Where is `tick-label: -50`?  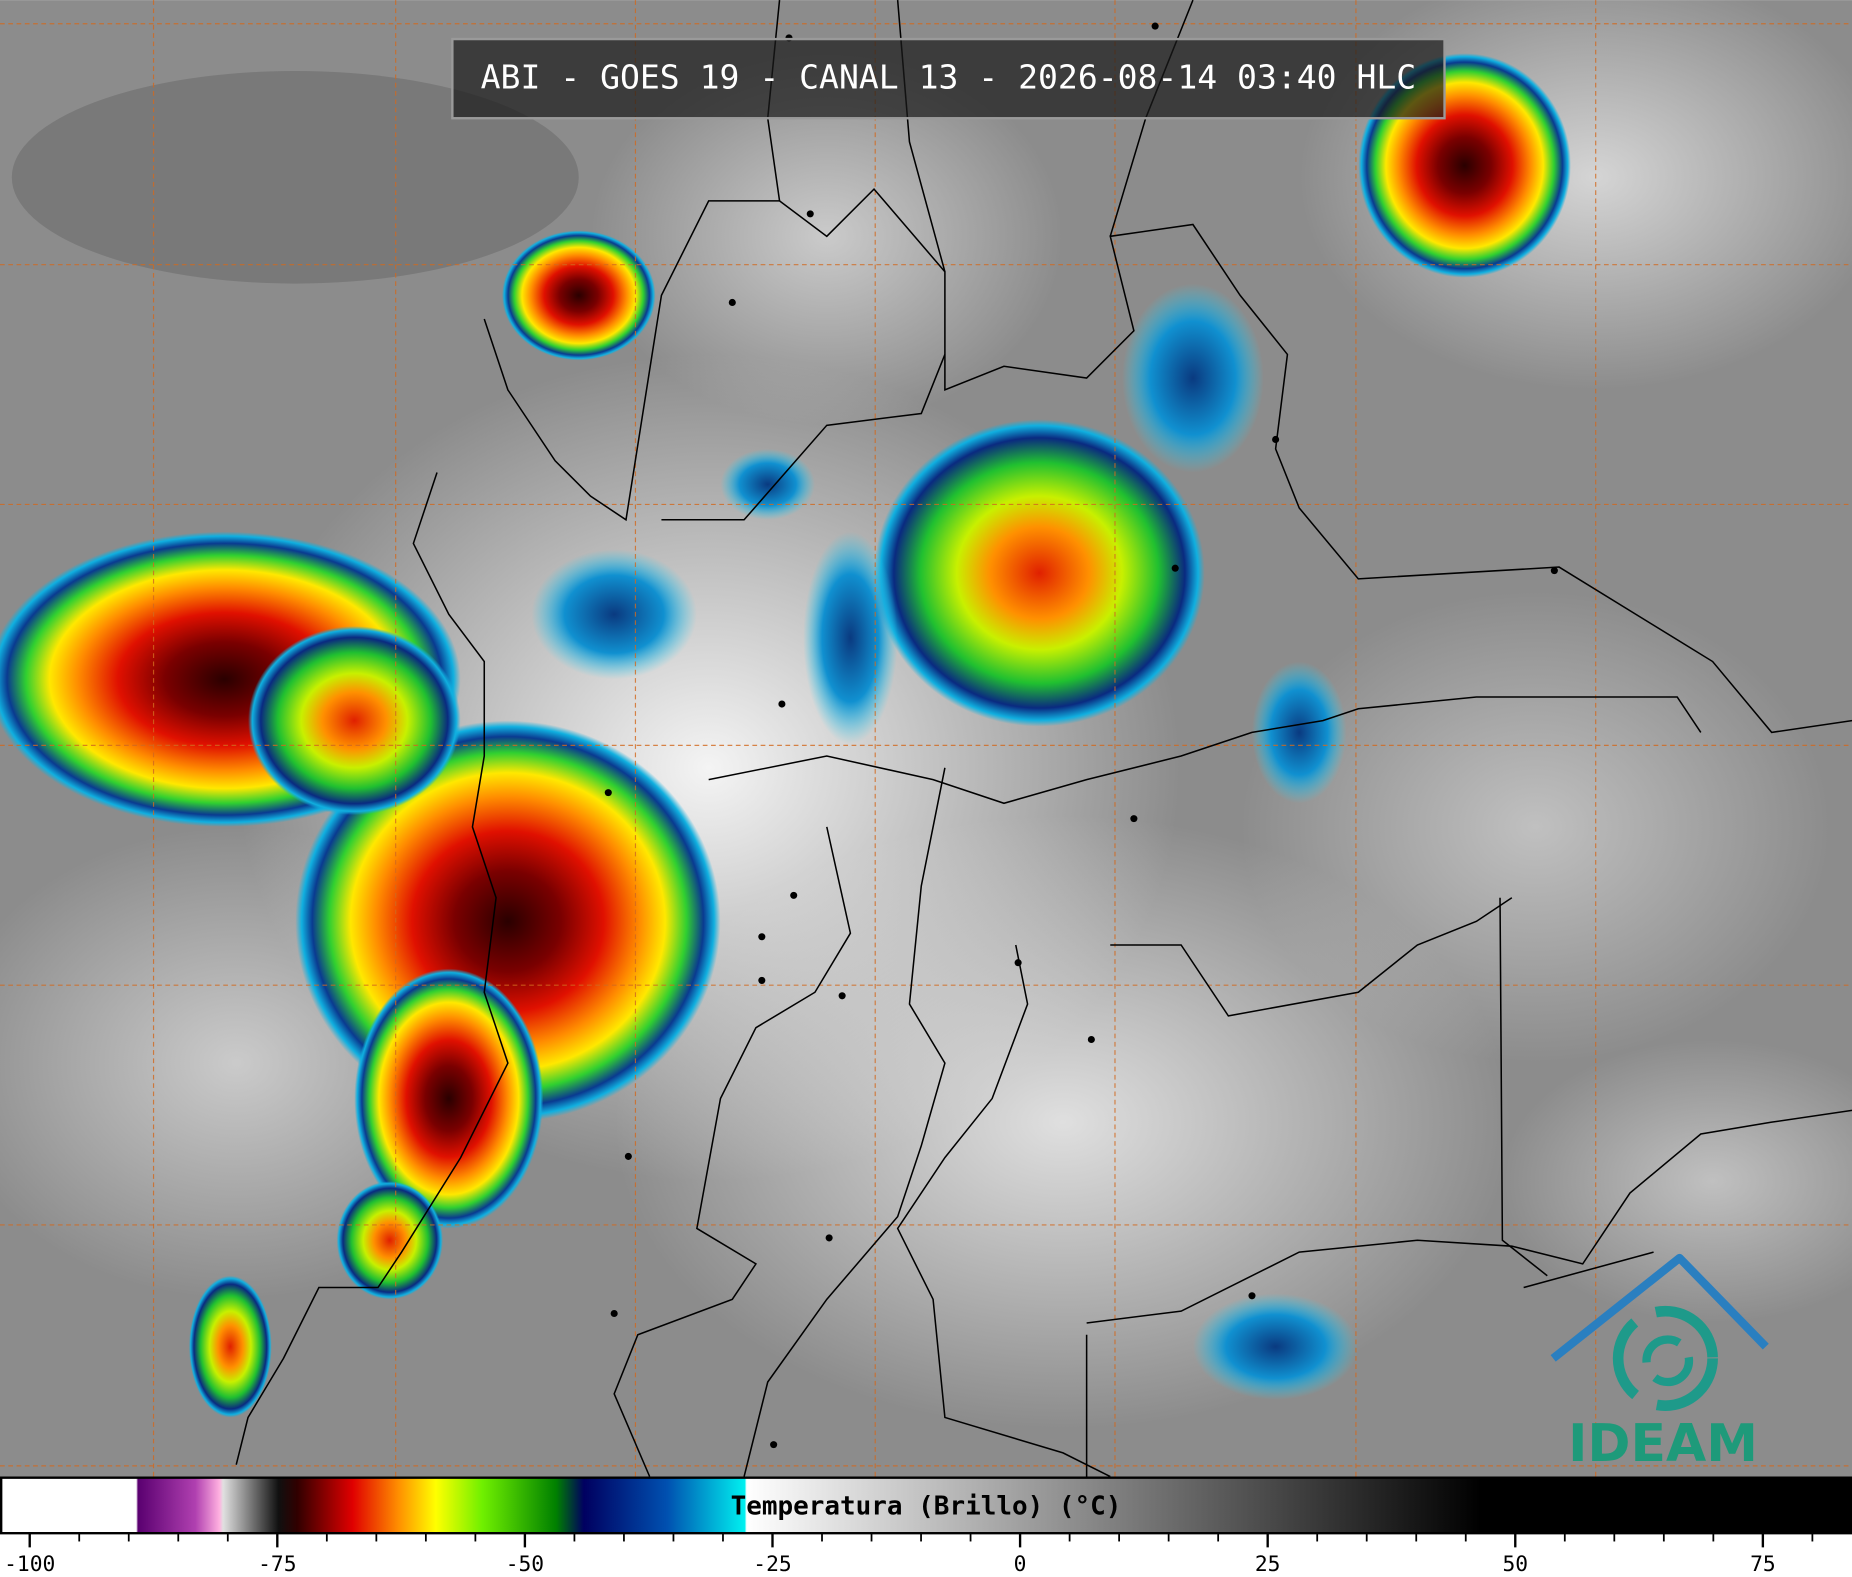 tick-label: -50 is located at coordinates (525, 1564).